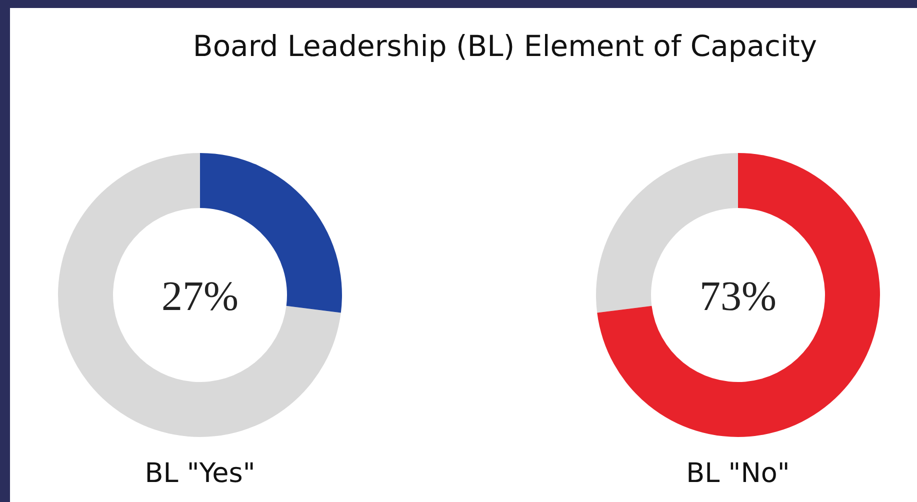  Describe the element at coordinates (738, 473) in the screenshot. I see `text: BL "No"` at that location.